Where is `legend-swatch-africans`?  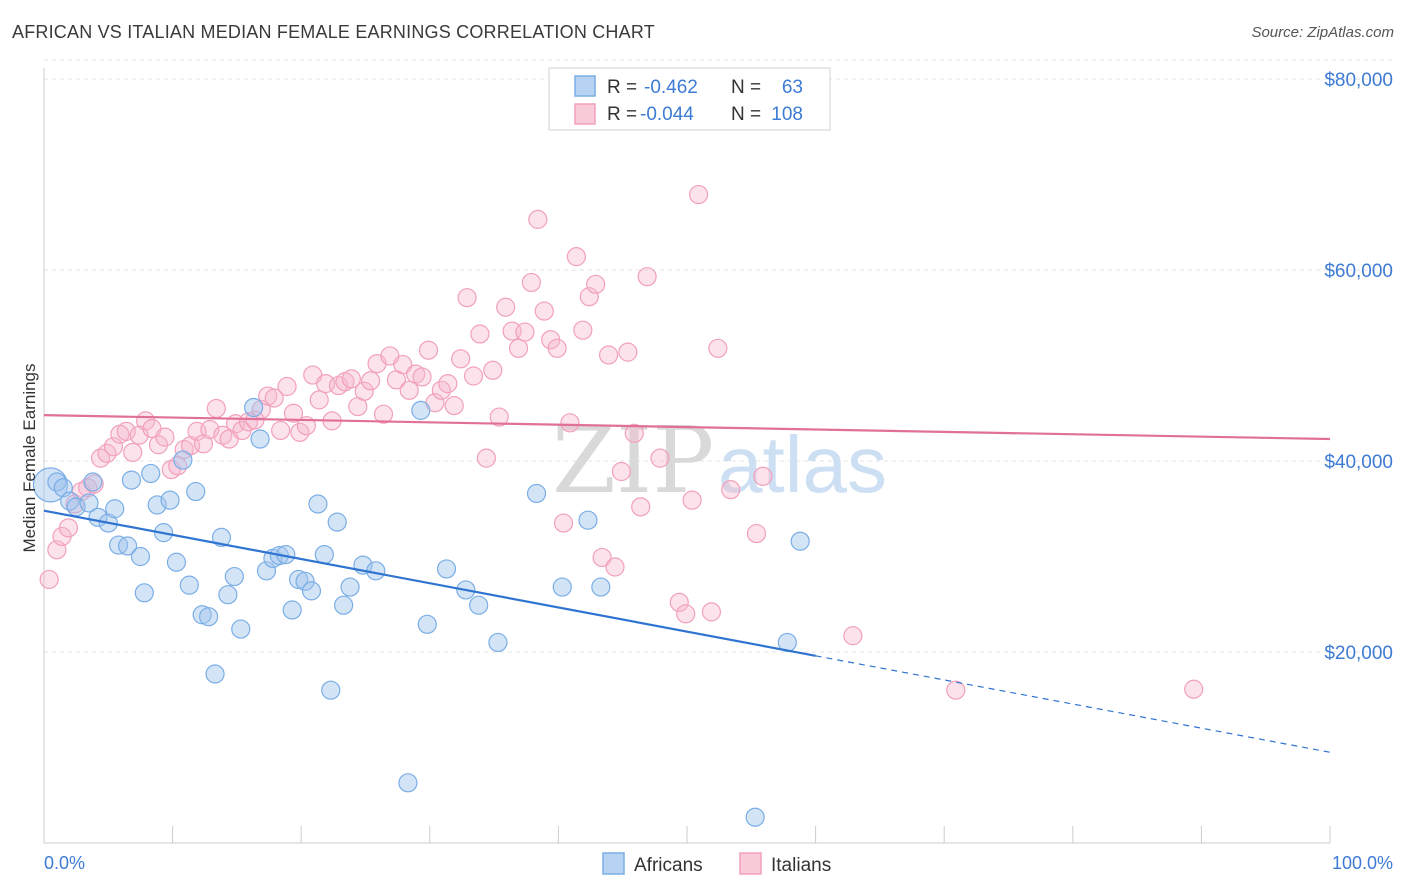 legend-swatch-africans is located at coordinates (585, 86).